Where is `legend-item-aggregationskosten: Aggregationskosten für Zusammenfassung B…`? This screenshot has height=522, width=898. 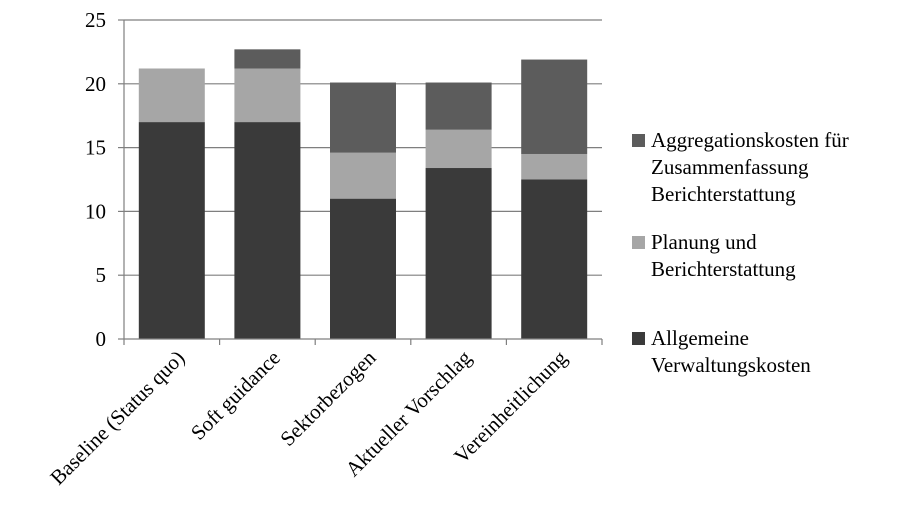 legend-item-aggregationskosten: Aggregationskosten für Zusammenfassung B… is located at coordinates (764, 167).